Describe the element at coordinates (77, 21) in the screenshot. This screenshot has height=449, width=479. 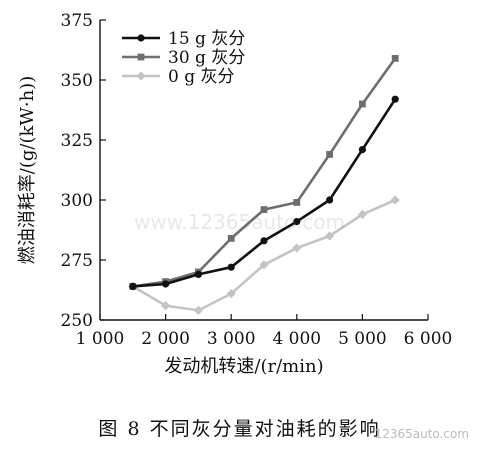
I see `y-tick-label: 375` at that location.